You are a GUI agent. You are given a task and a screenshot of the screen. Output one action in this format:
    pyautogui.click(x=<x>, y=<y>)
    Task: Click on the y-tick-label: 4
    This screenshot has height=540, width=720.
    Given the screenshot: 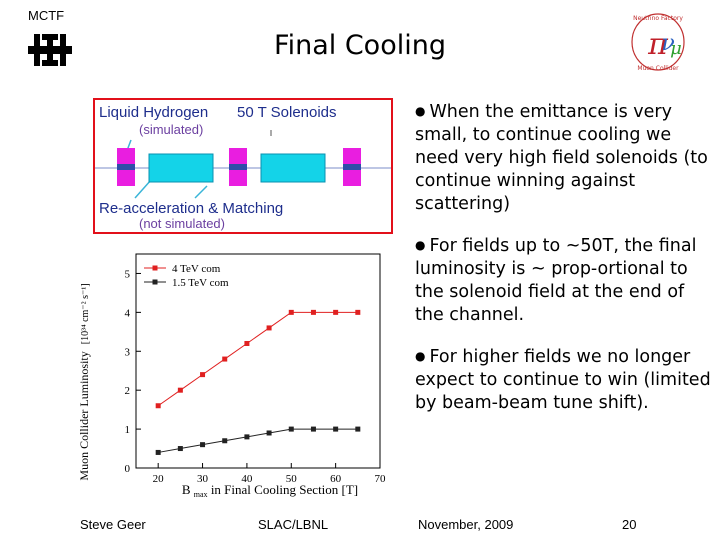 What is the action you would take?
    pyautogui.click(x=128, y=313)
    